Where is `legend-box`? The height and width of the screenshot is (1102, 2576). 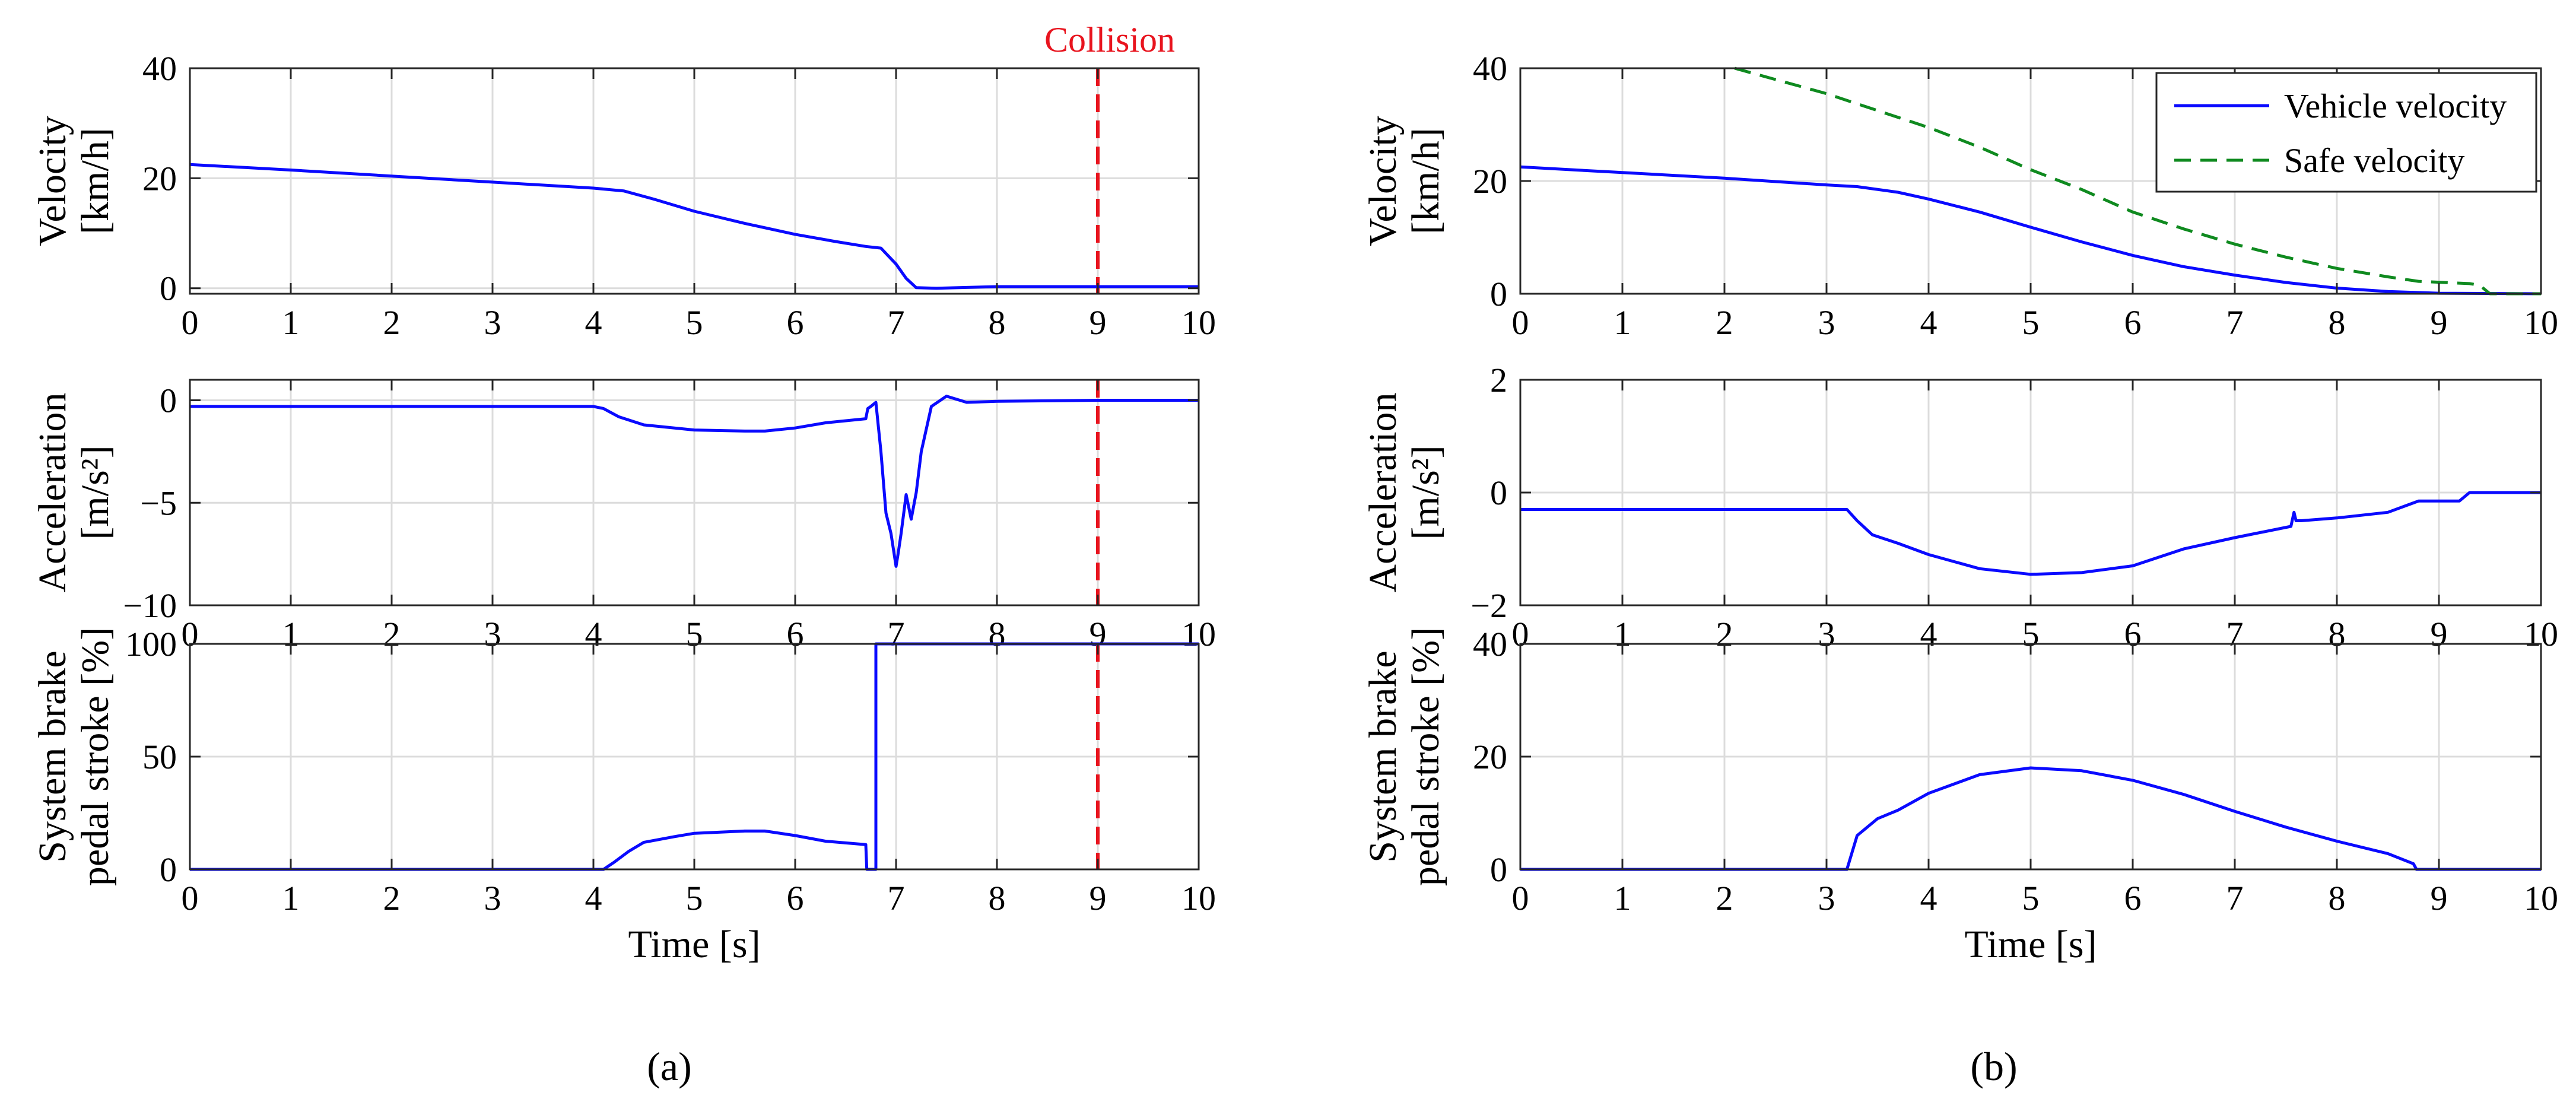 legend-box is located at coordinates (2346, 132).